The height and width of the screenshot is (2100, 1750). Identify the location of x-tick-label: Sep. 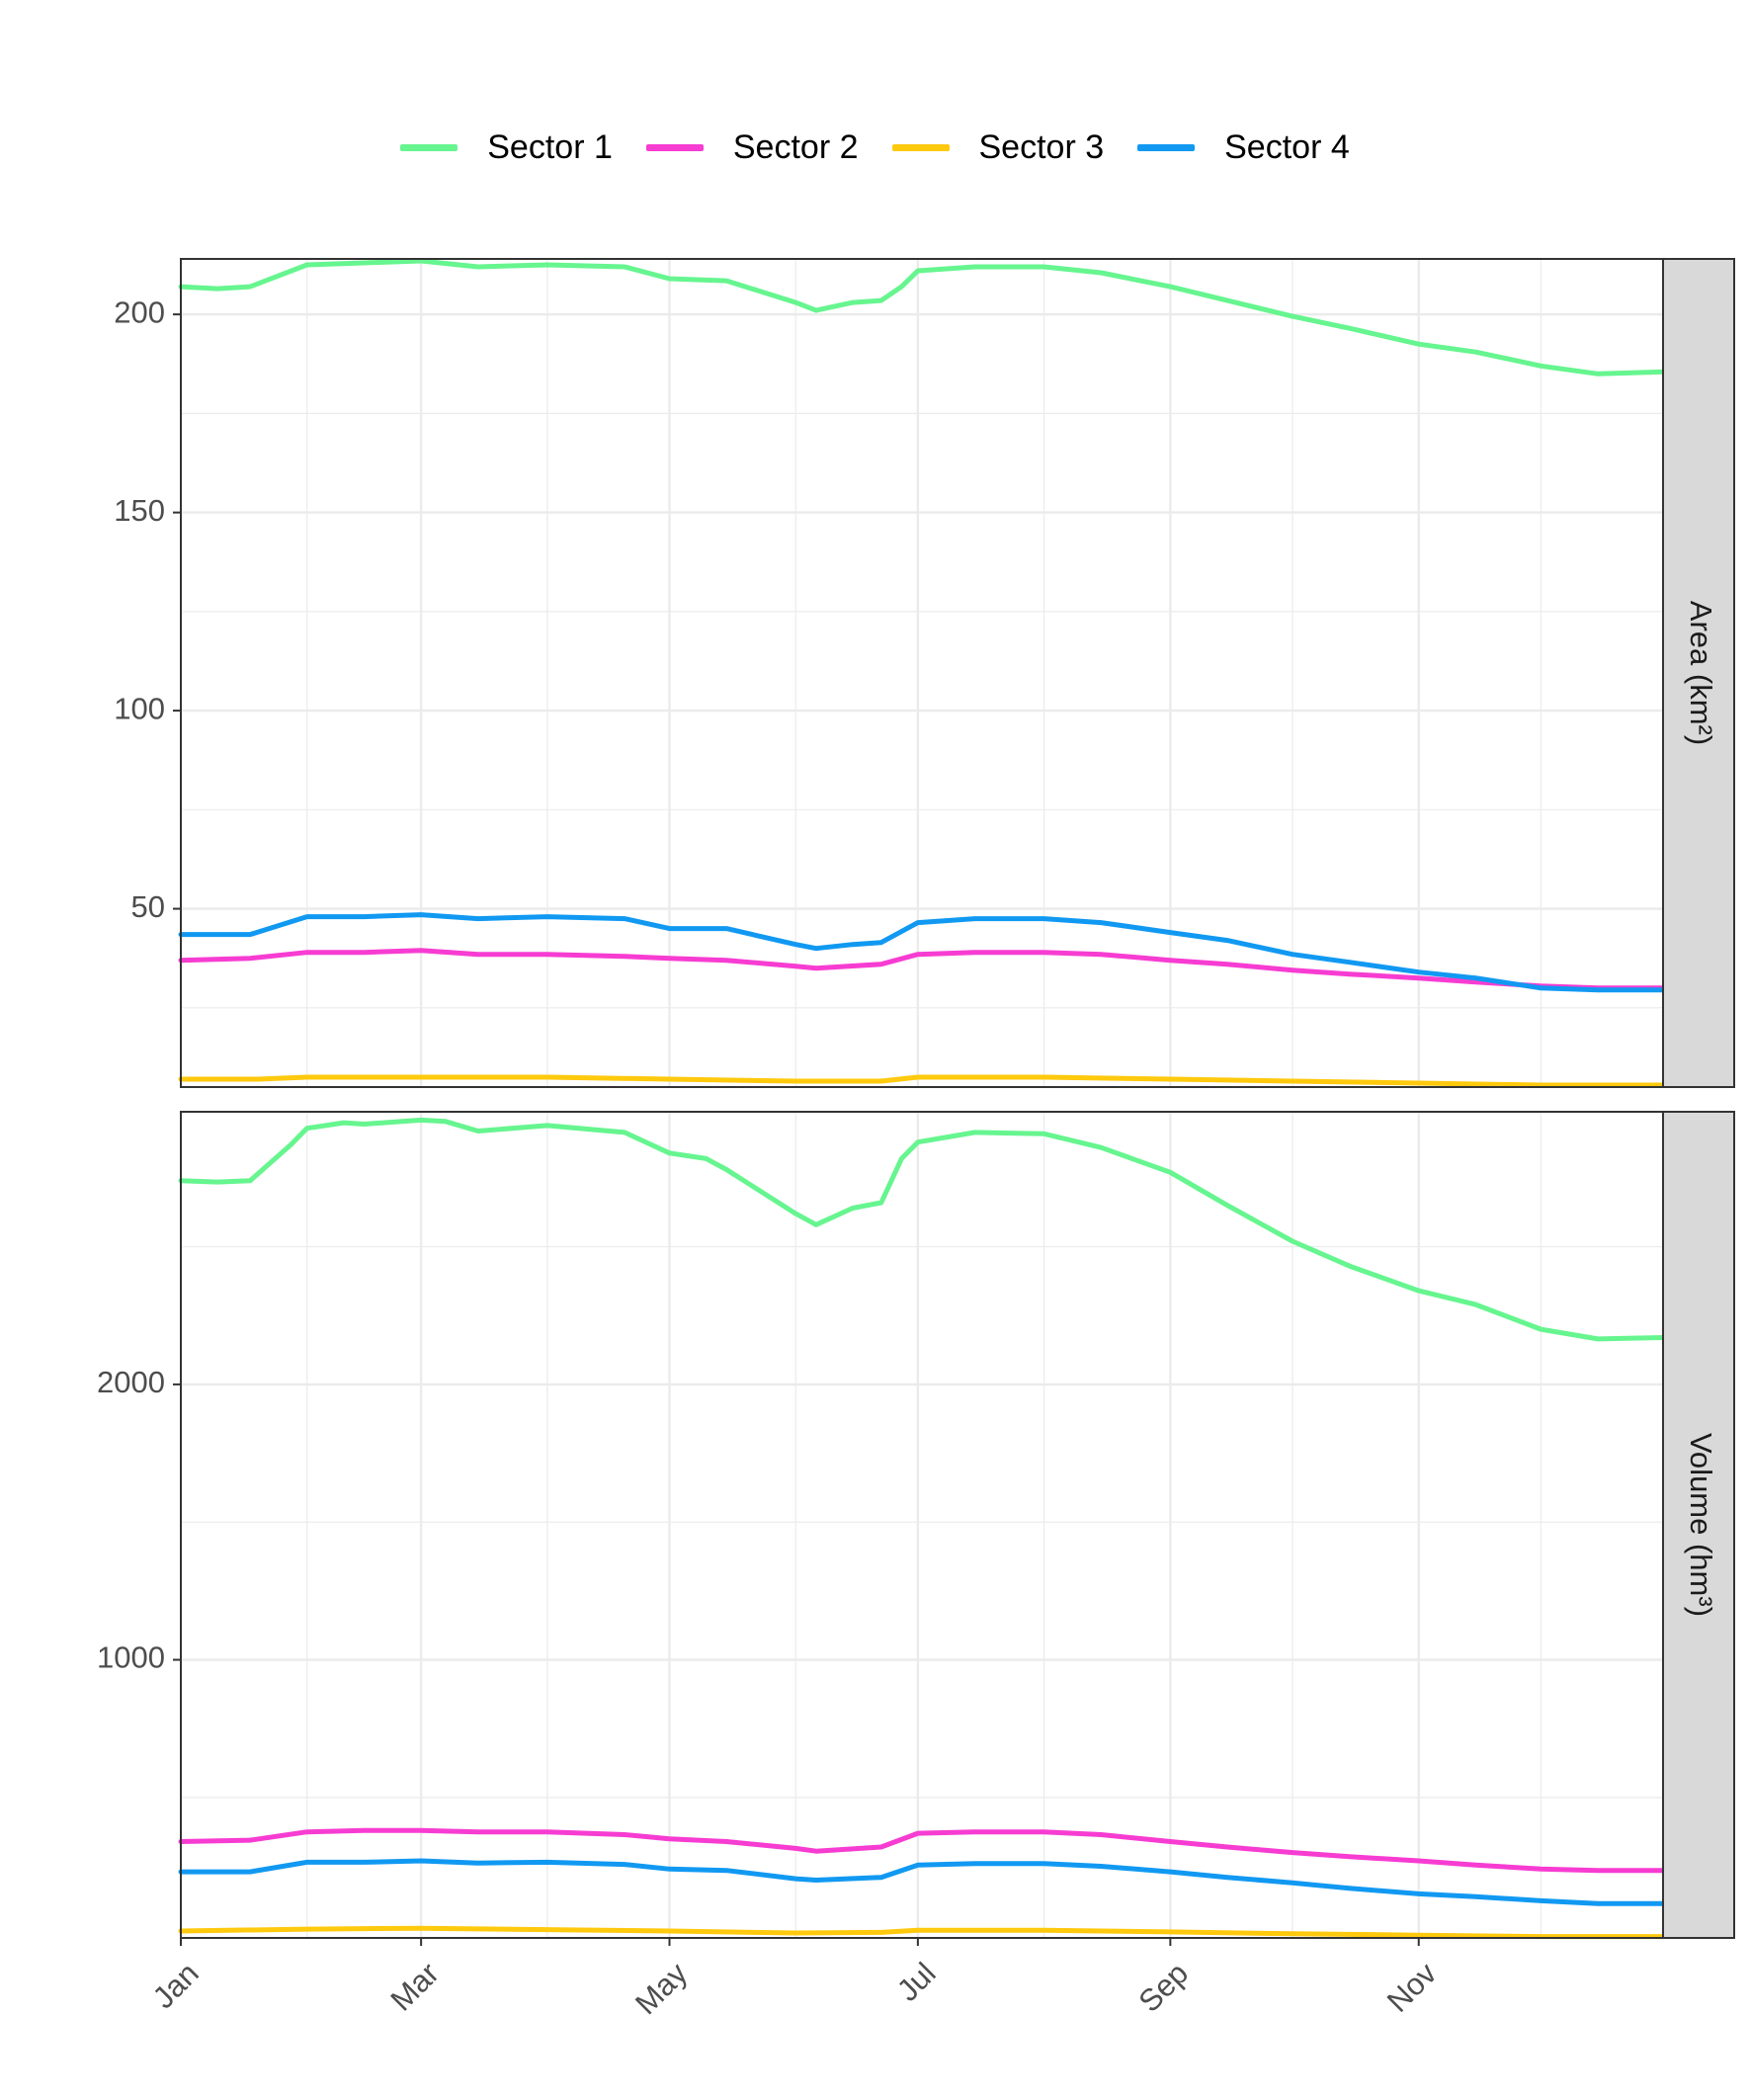
(1163, 1987).